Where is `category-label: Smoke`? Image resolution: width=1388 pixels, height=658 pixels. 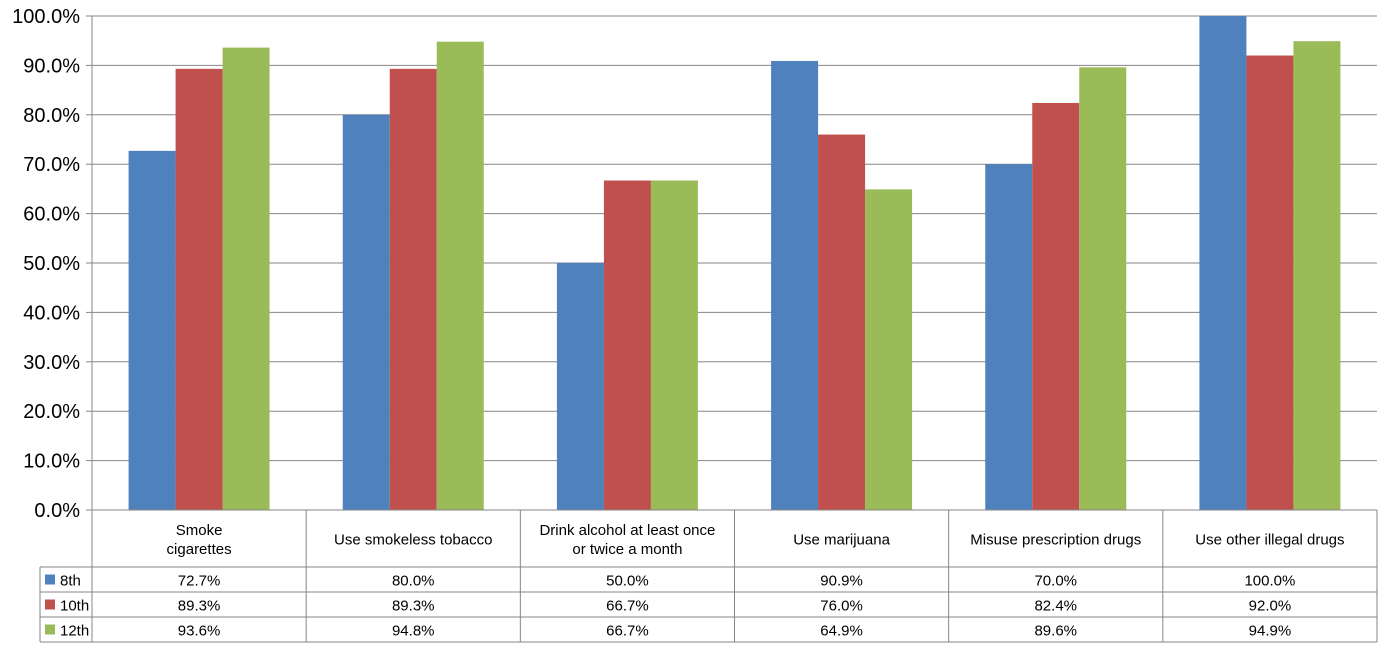 category-label: Smoke is located at coordinates (199, 530).